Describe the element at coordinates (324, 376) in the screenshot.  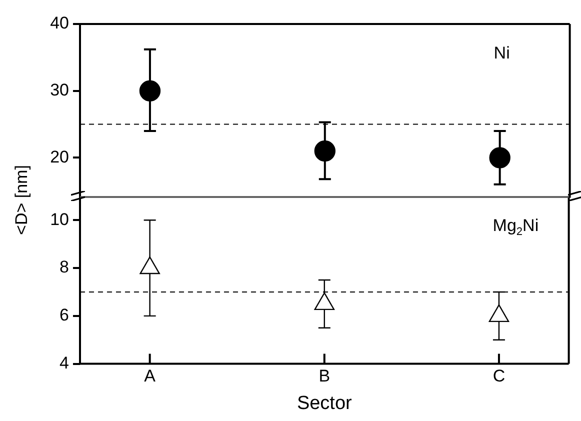
I see `x-tick-label: B` at that location.